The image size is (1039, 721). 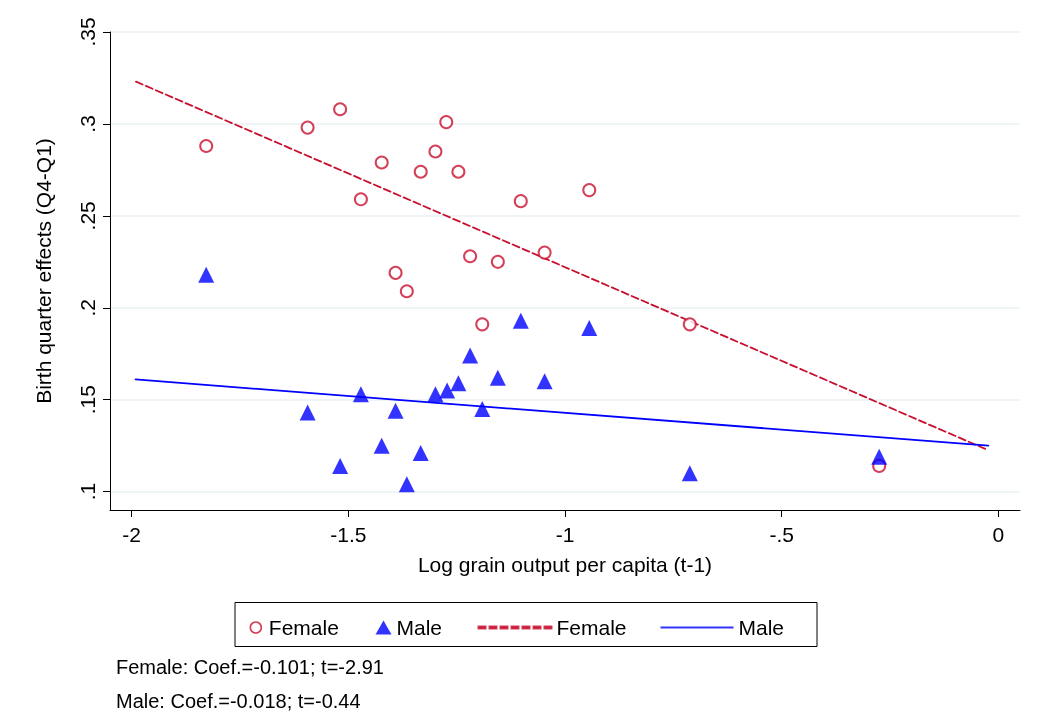 I want to click on x-tick-label: -1, so click(x=565, y=534).